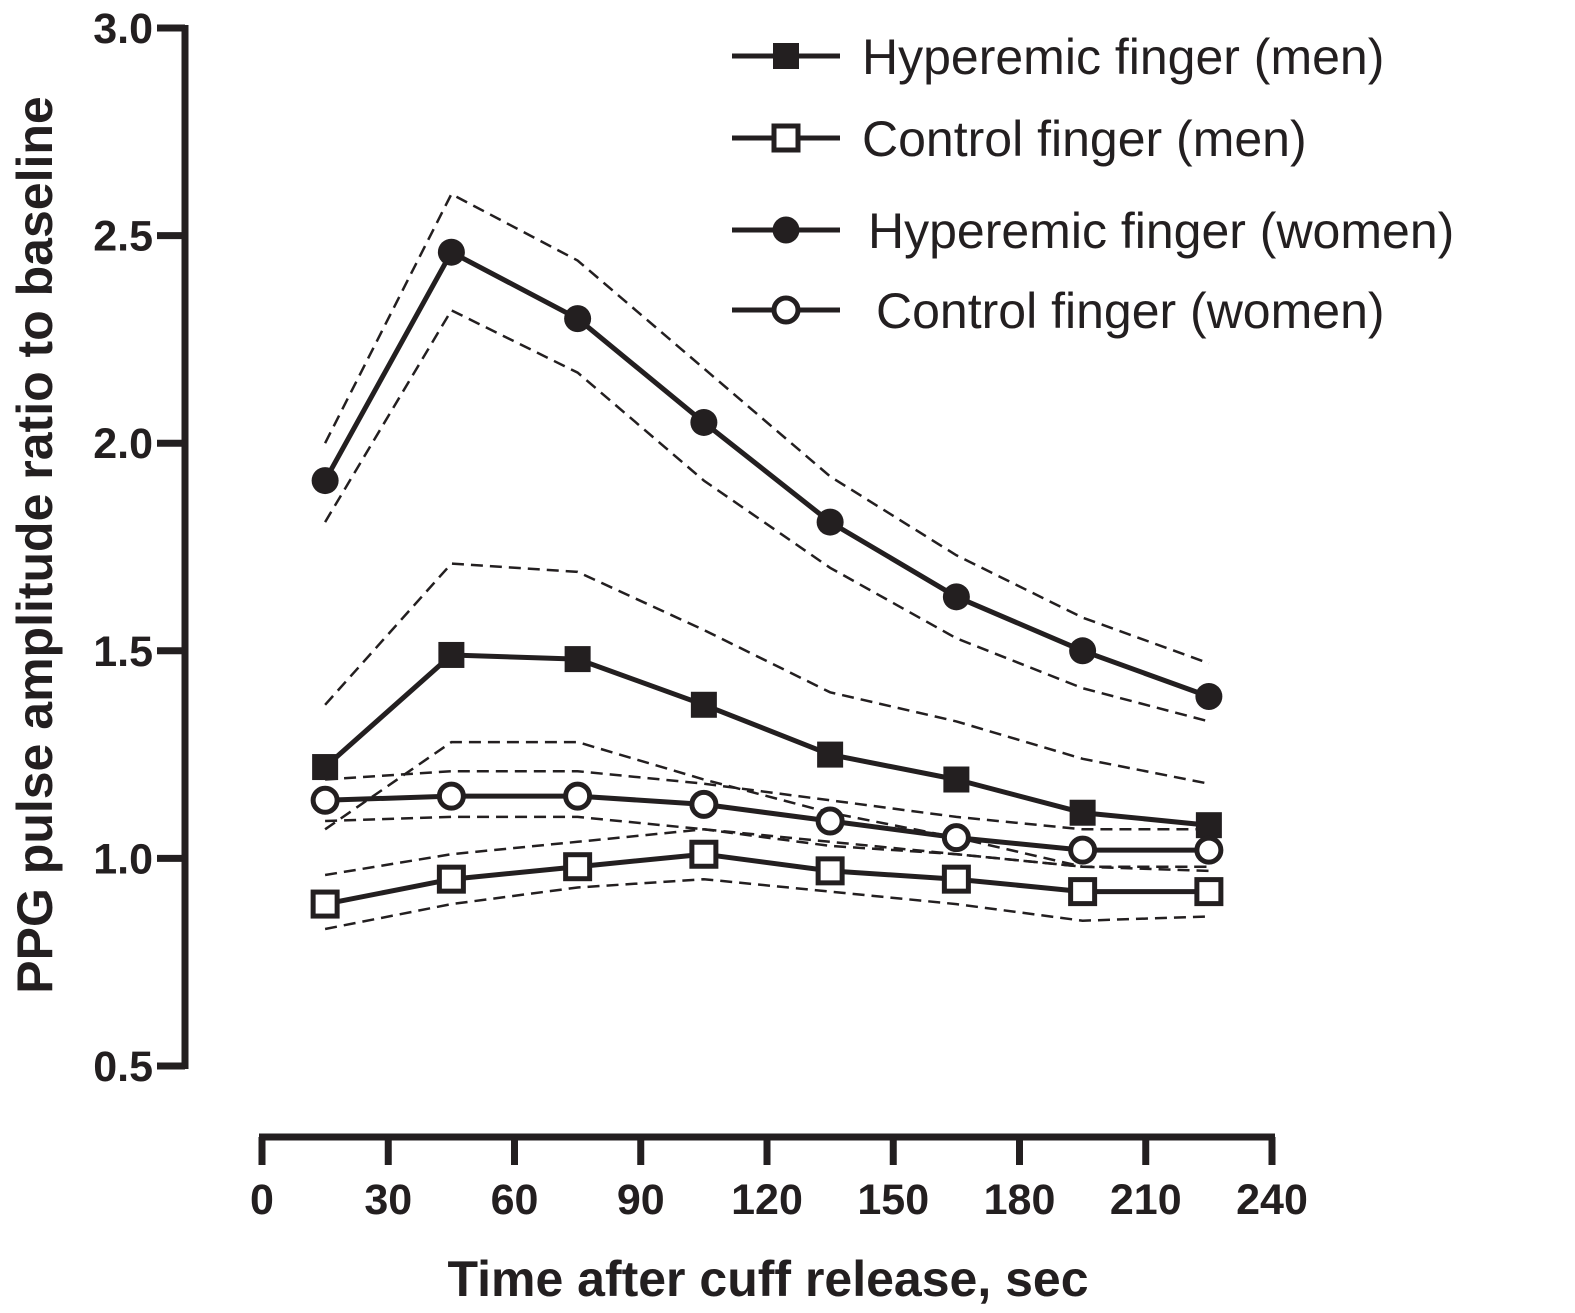 This screenshot has height=1313, width=1575. What do you see at coordinates (641, 1200) in the screenshot?
I see `x-tick-label: 90` at bounding box center [641, 1200].